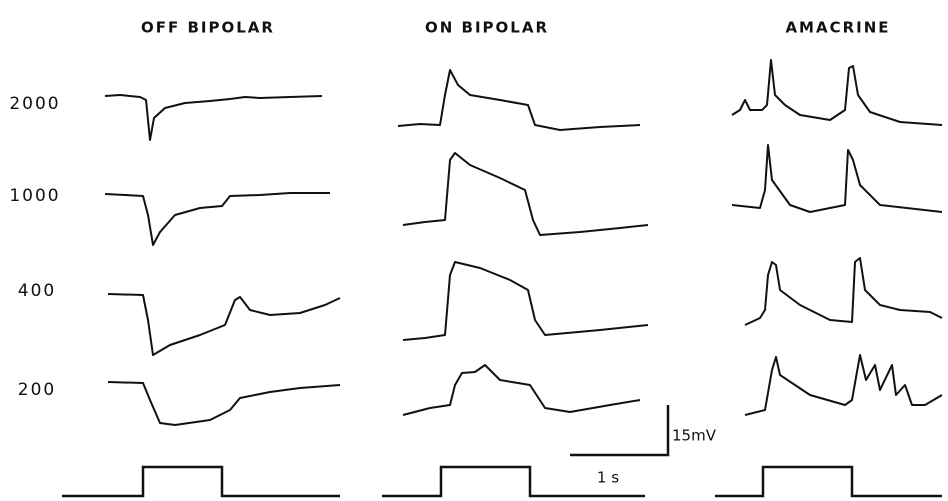 This screenshot has width=948, height=501. What do you see at coordinates (608, 478) in the screenshot?
I see `time-scale-label: 1 s` at bounding box center [608, 478].